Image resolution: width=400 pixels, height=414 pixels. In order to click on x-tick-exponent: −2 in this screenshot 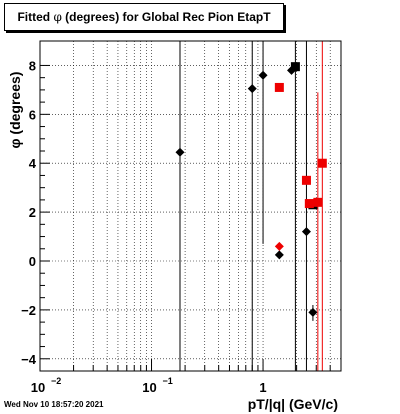, I will do `click(56, 381)`.